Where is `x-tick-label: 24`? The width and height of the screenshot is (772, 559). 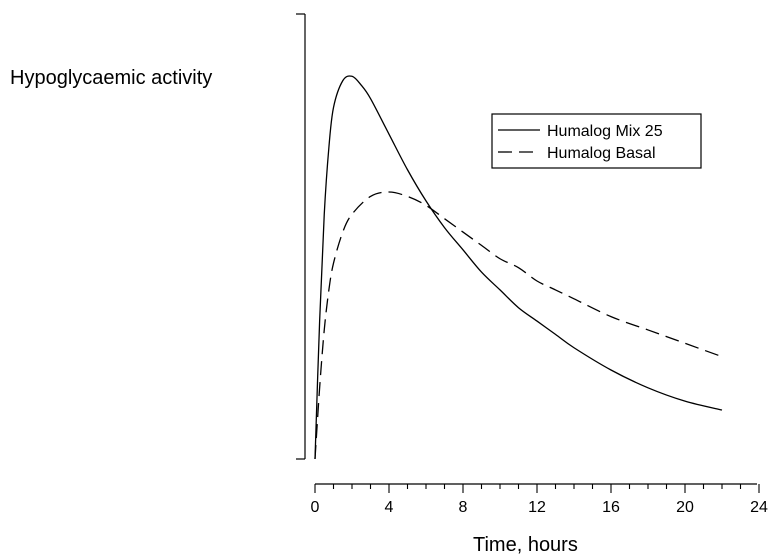 x-tick-label: 24 is located at coordinates (759, 507).